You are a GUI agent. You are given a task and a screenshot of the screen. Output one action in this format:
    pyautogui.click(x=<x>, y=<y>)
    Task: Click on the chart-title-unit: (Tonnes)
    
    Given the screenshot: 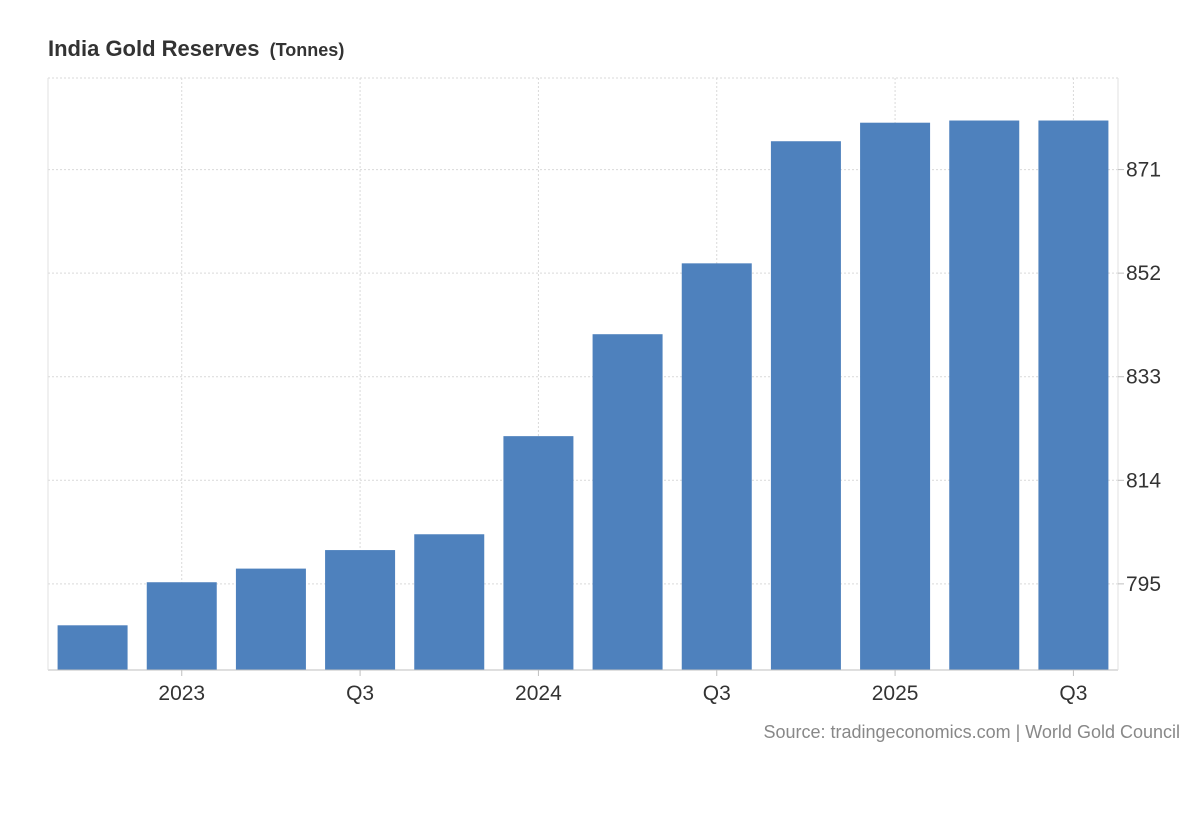 What is the action you would take?
    pyautogui.click(x=307, y=50)
    